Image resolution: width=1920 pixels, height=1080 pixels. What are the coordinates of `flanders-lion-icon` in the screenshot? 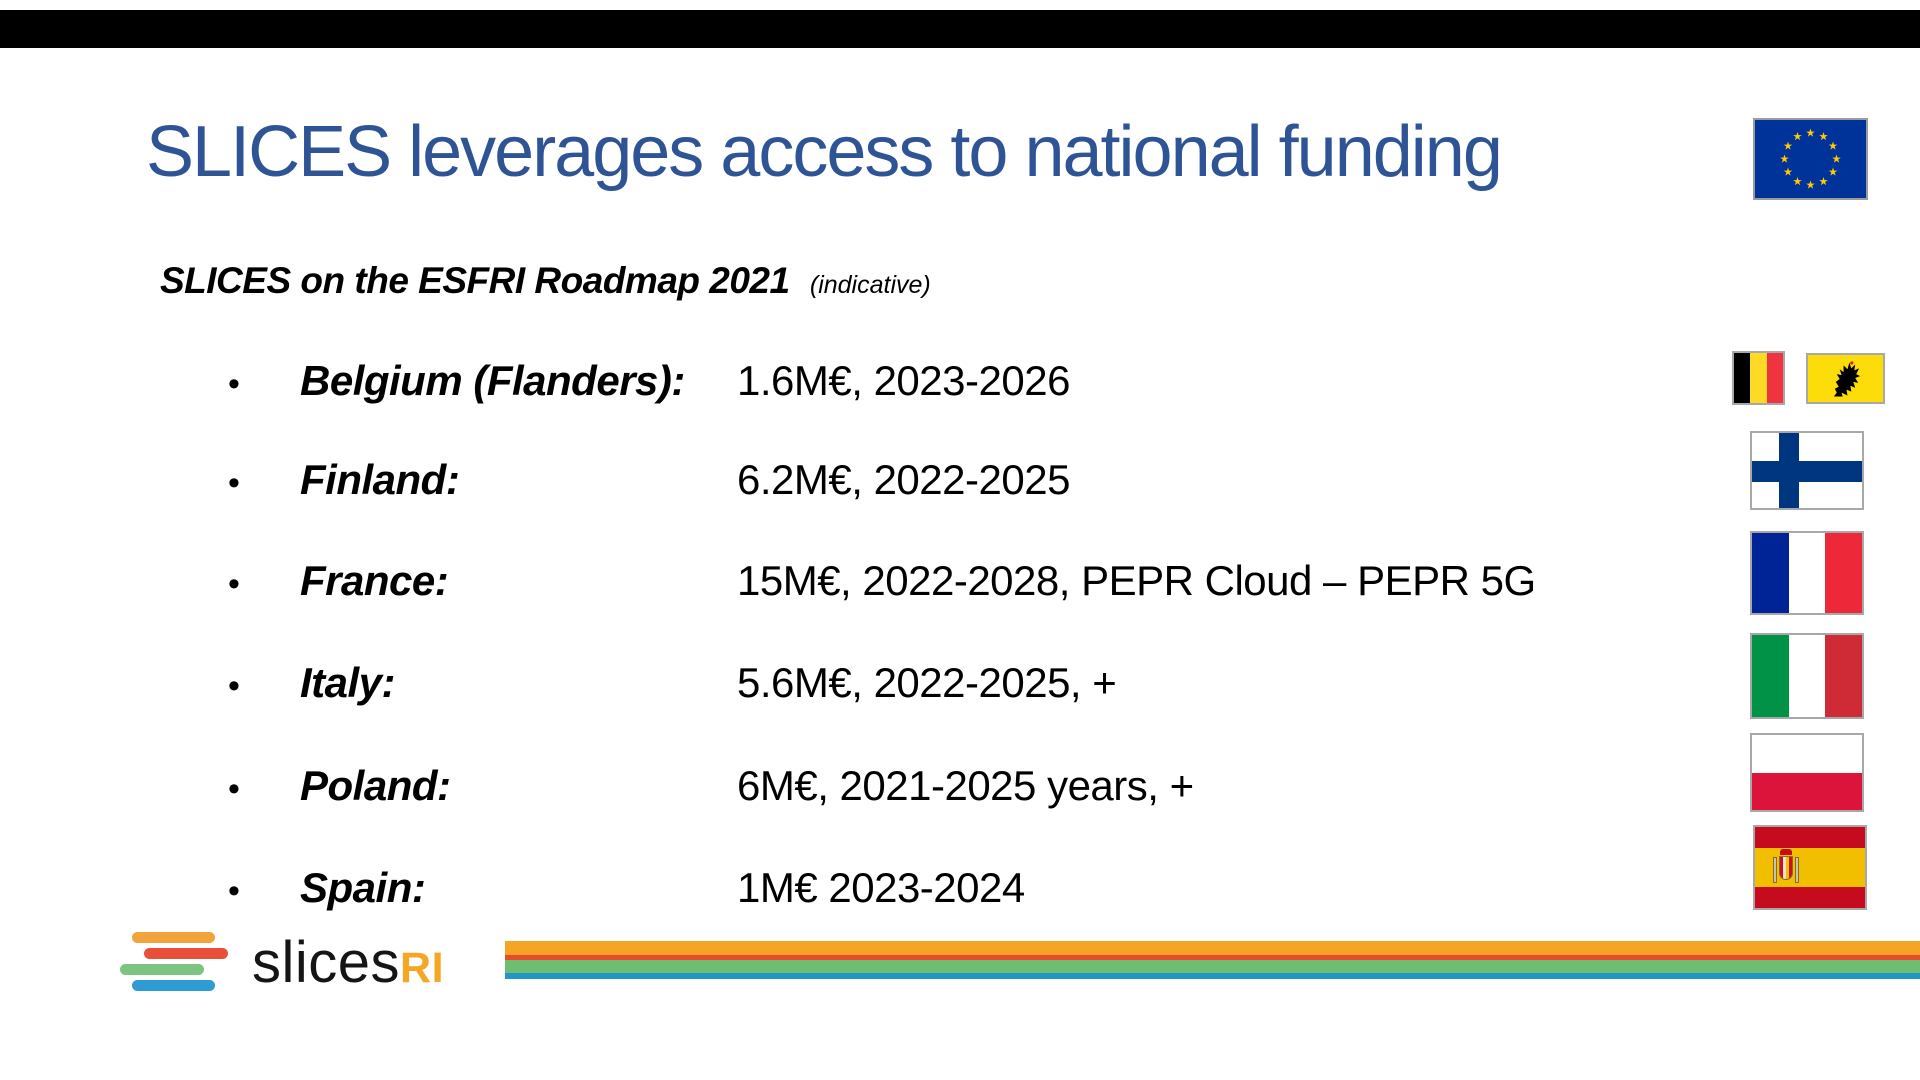 It's located at (1846, 378).